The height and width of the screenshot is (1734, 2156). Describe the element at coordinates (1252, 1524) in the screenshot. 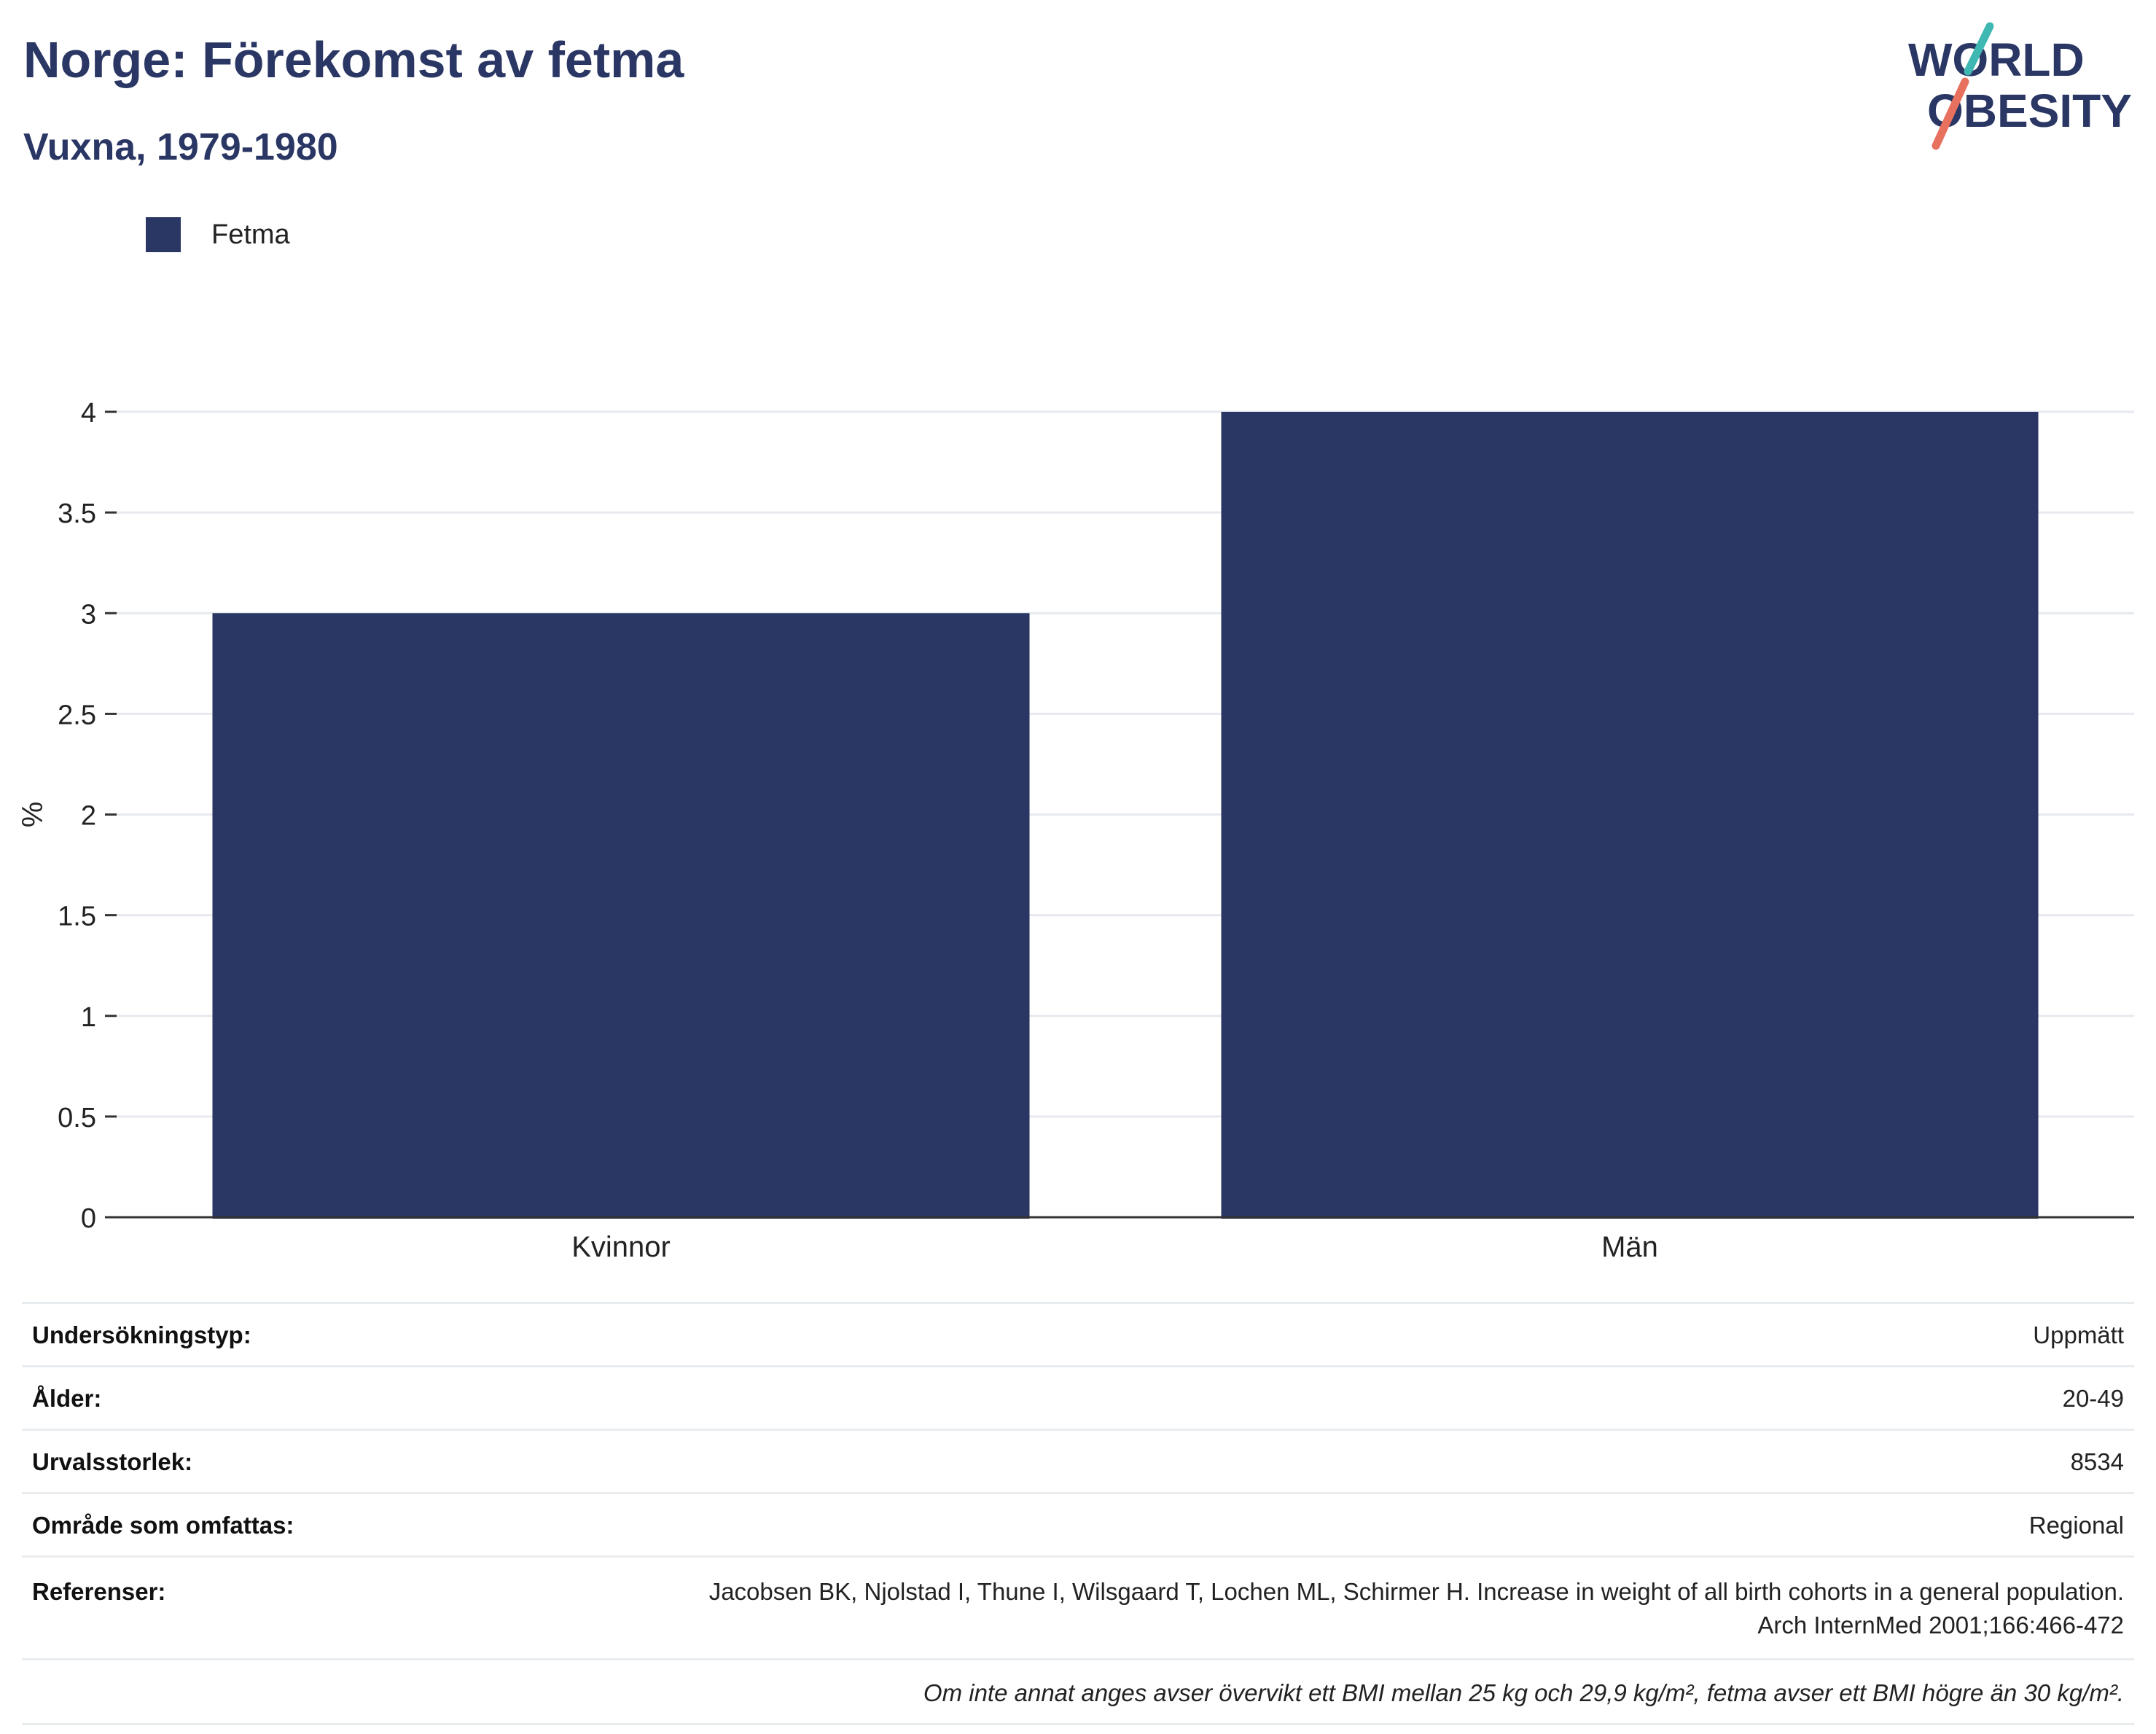

I see `info-value-area: Regional` at that location.